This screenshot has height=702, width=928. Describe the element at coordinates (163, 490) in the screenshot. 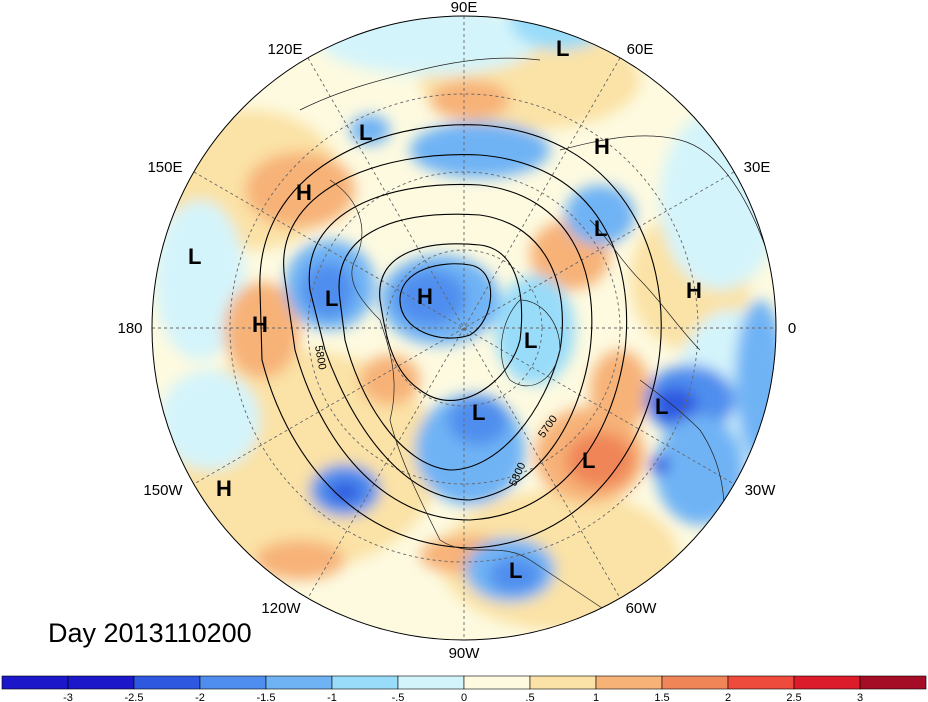

I see `lon-label-150w: 150W` at that location.